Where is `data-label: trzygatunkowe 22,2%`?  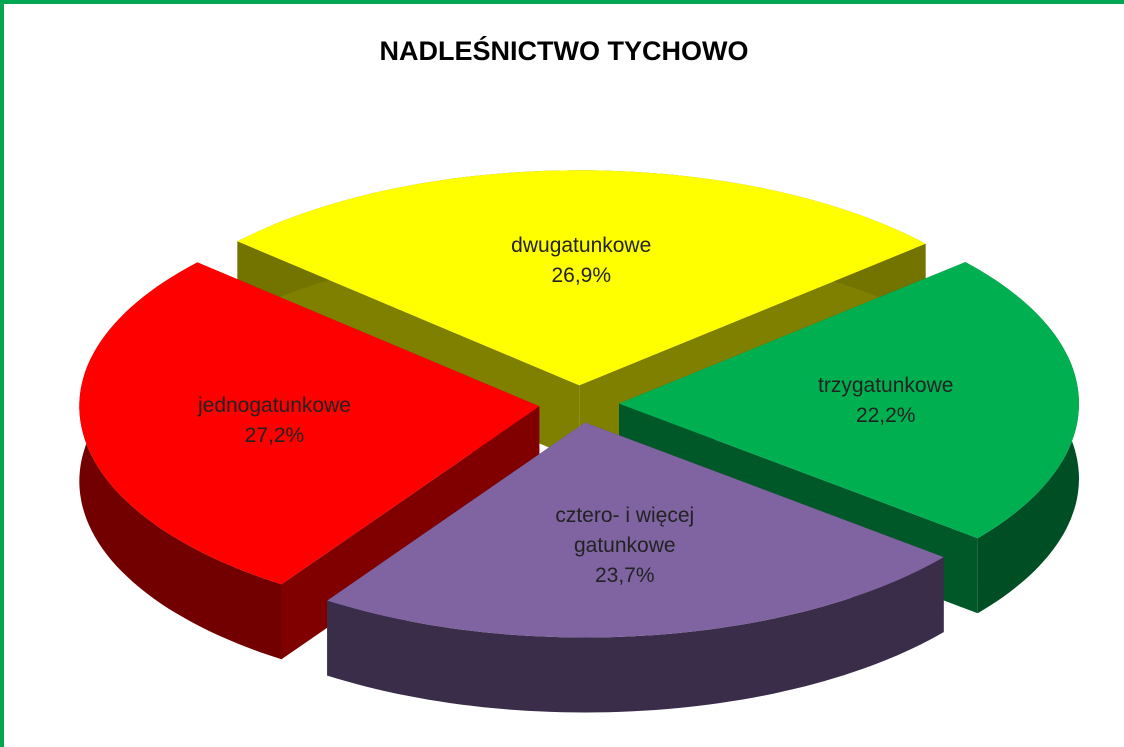
data-label: trzygatunkowe 22,2% is located at coordinates (885, 401).